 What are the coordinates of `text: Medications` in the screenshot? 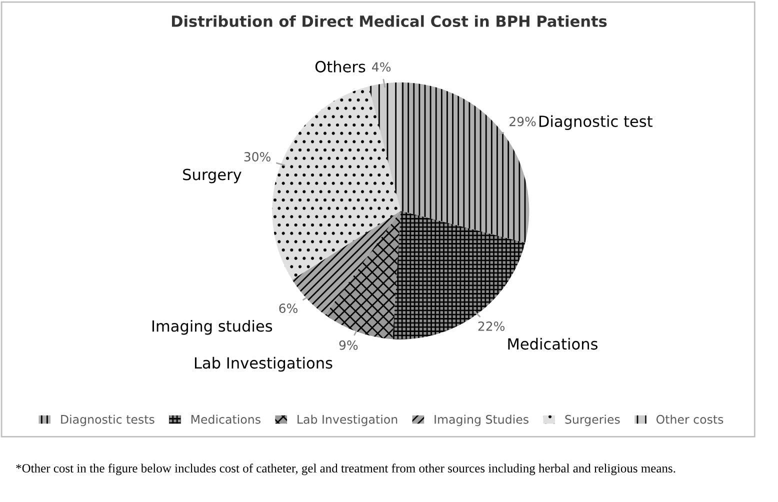 It's located at (553, 344).